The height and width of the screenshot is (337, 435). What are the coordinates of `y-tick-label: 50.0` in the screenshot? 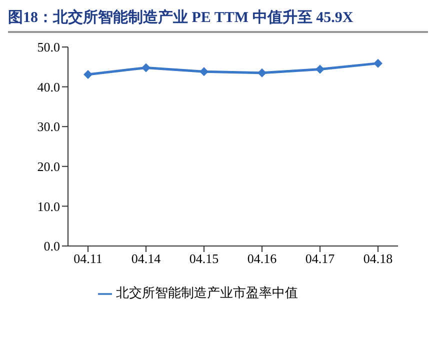 It's located at (48, 47).